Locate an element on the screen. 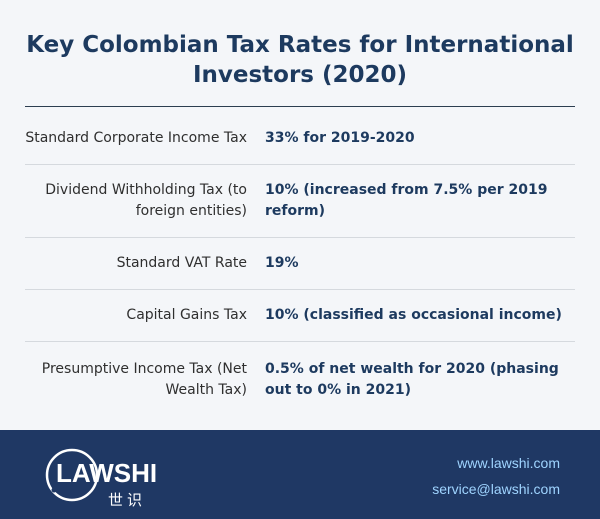  logo-subtext: 世识 is located at coordinates (127, 500).